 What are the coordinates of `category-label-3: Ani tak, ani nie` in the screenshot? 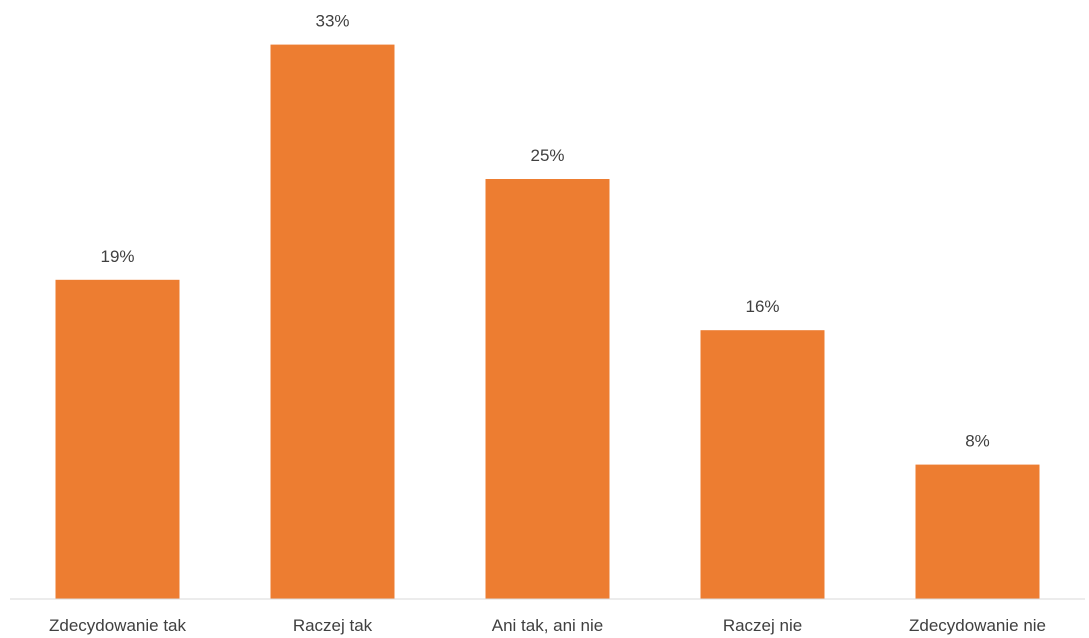 It's located at (548, 625).